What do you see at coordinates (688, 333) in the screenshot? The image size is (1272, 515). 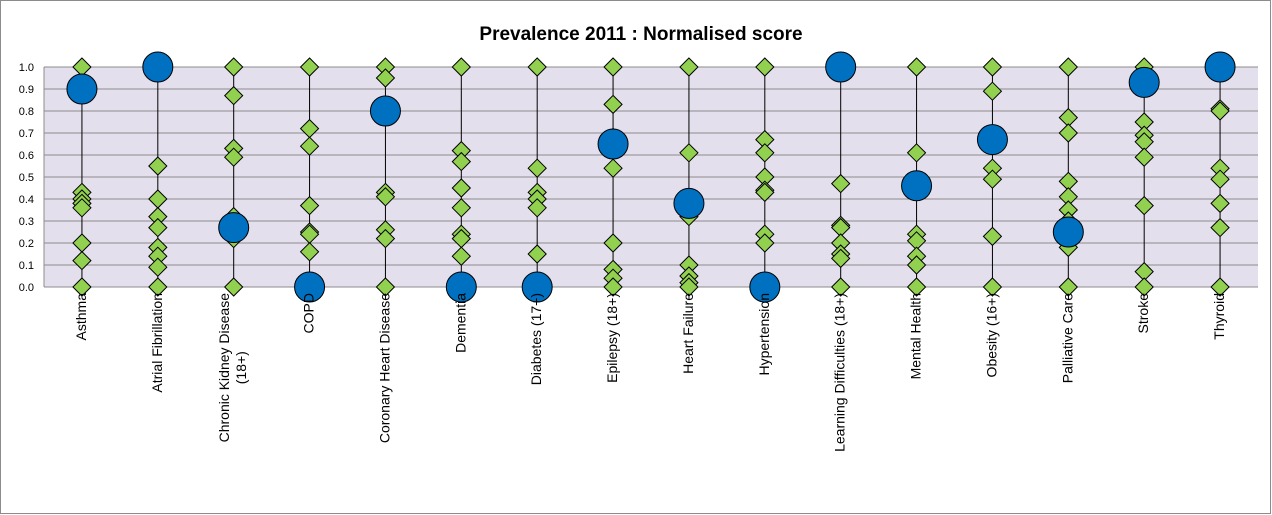 I see `category-label-line: Heart Failure` at bounding box center [688, 333].